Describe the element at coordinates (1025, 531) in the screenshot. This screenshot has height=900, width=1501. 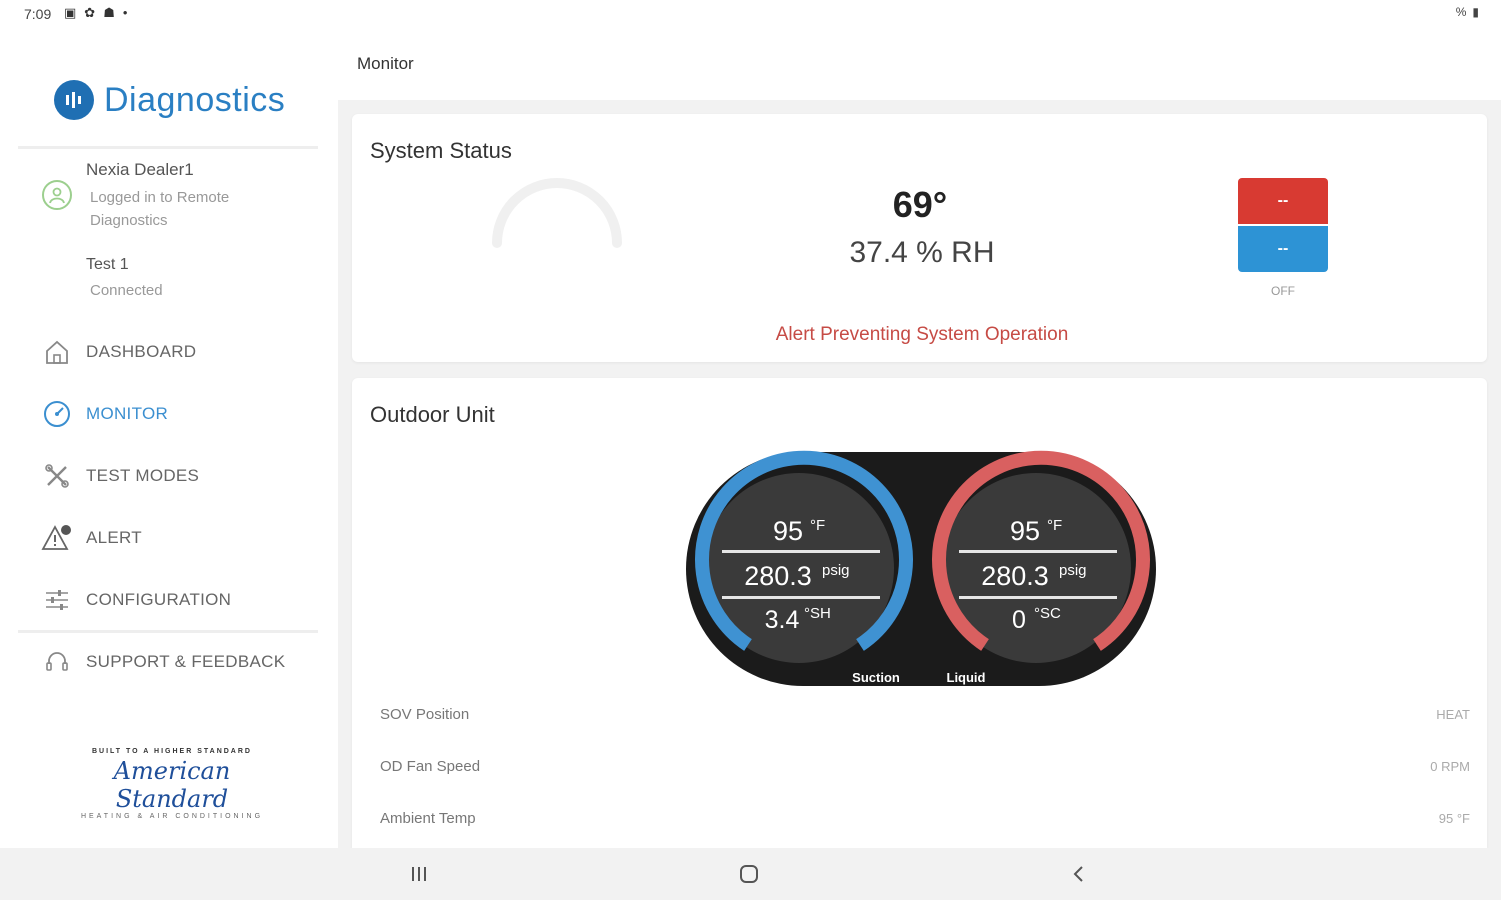
I see `liquid-temp: 95` at that location.